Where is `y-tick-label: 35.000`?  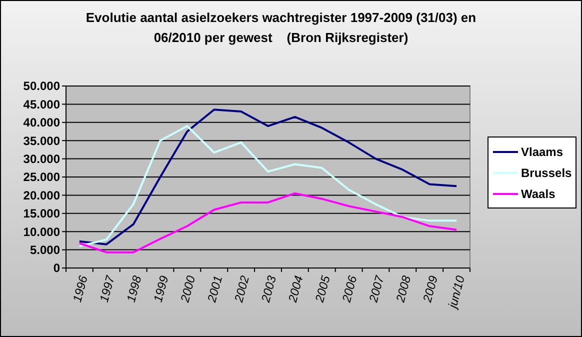 y-tick-label: 35.000 is located at coordinates (41, 141).